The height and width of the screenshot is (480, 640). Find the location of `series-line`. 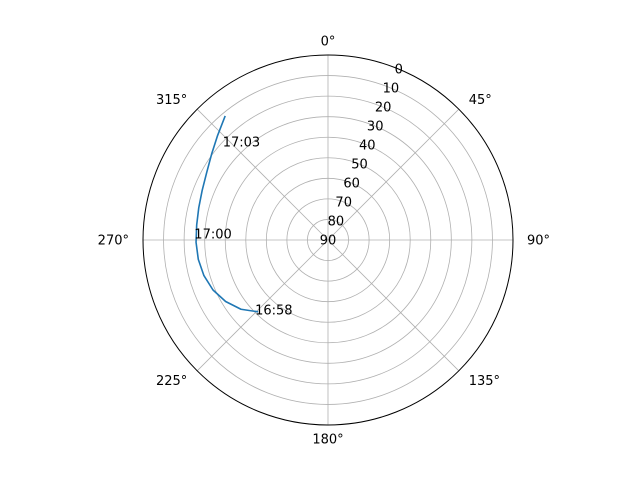

series-line is located at coordinates (227, 214).